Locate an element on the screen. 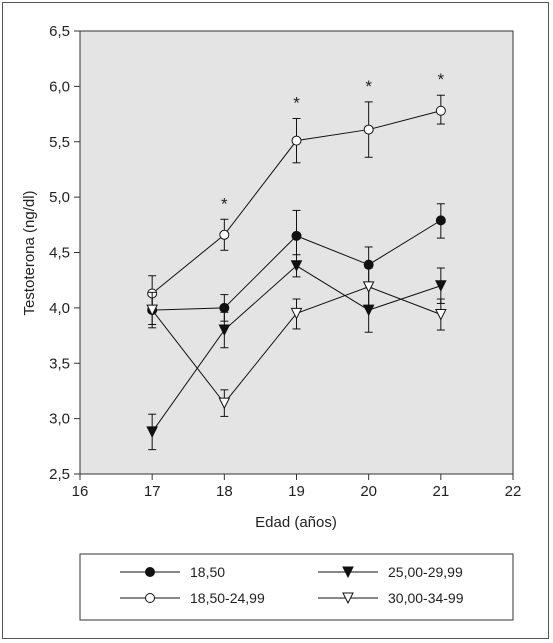  legend-item-2: 25,00-29,99 is located at coordinates (390, 572).